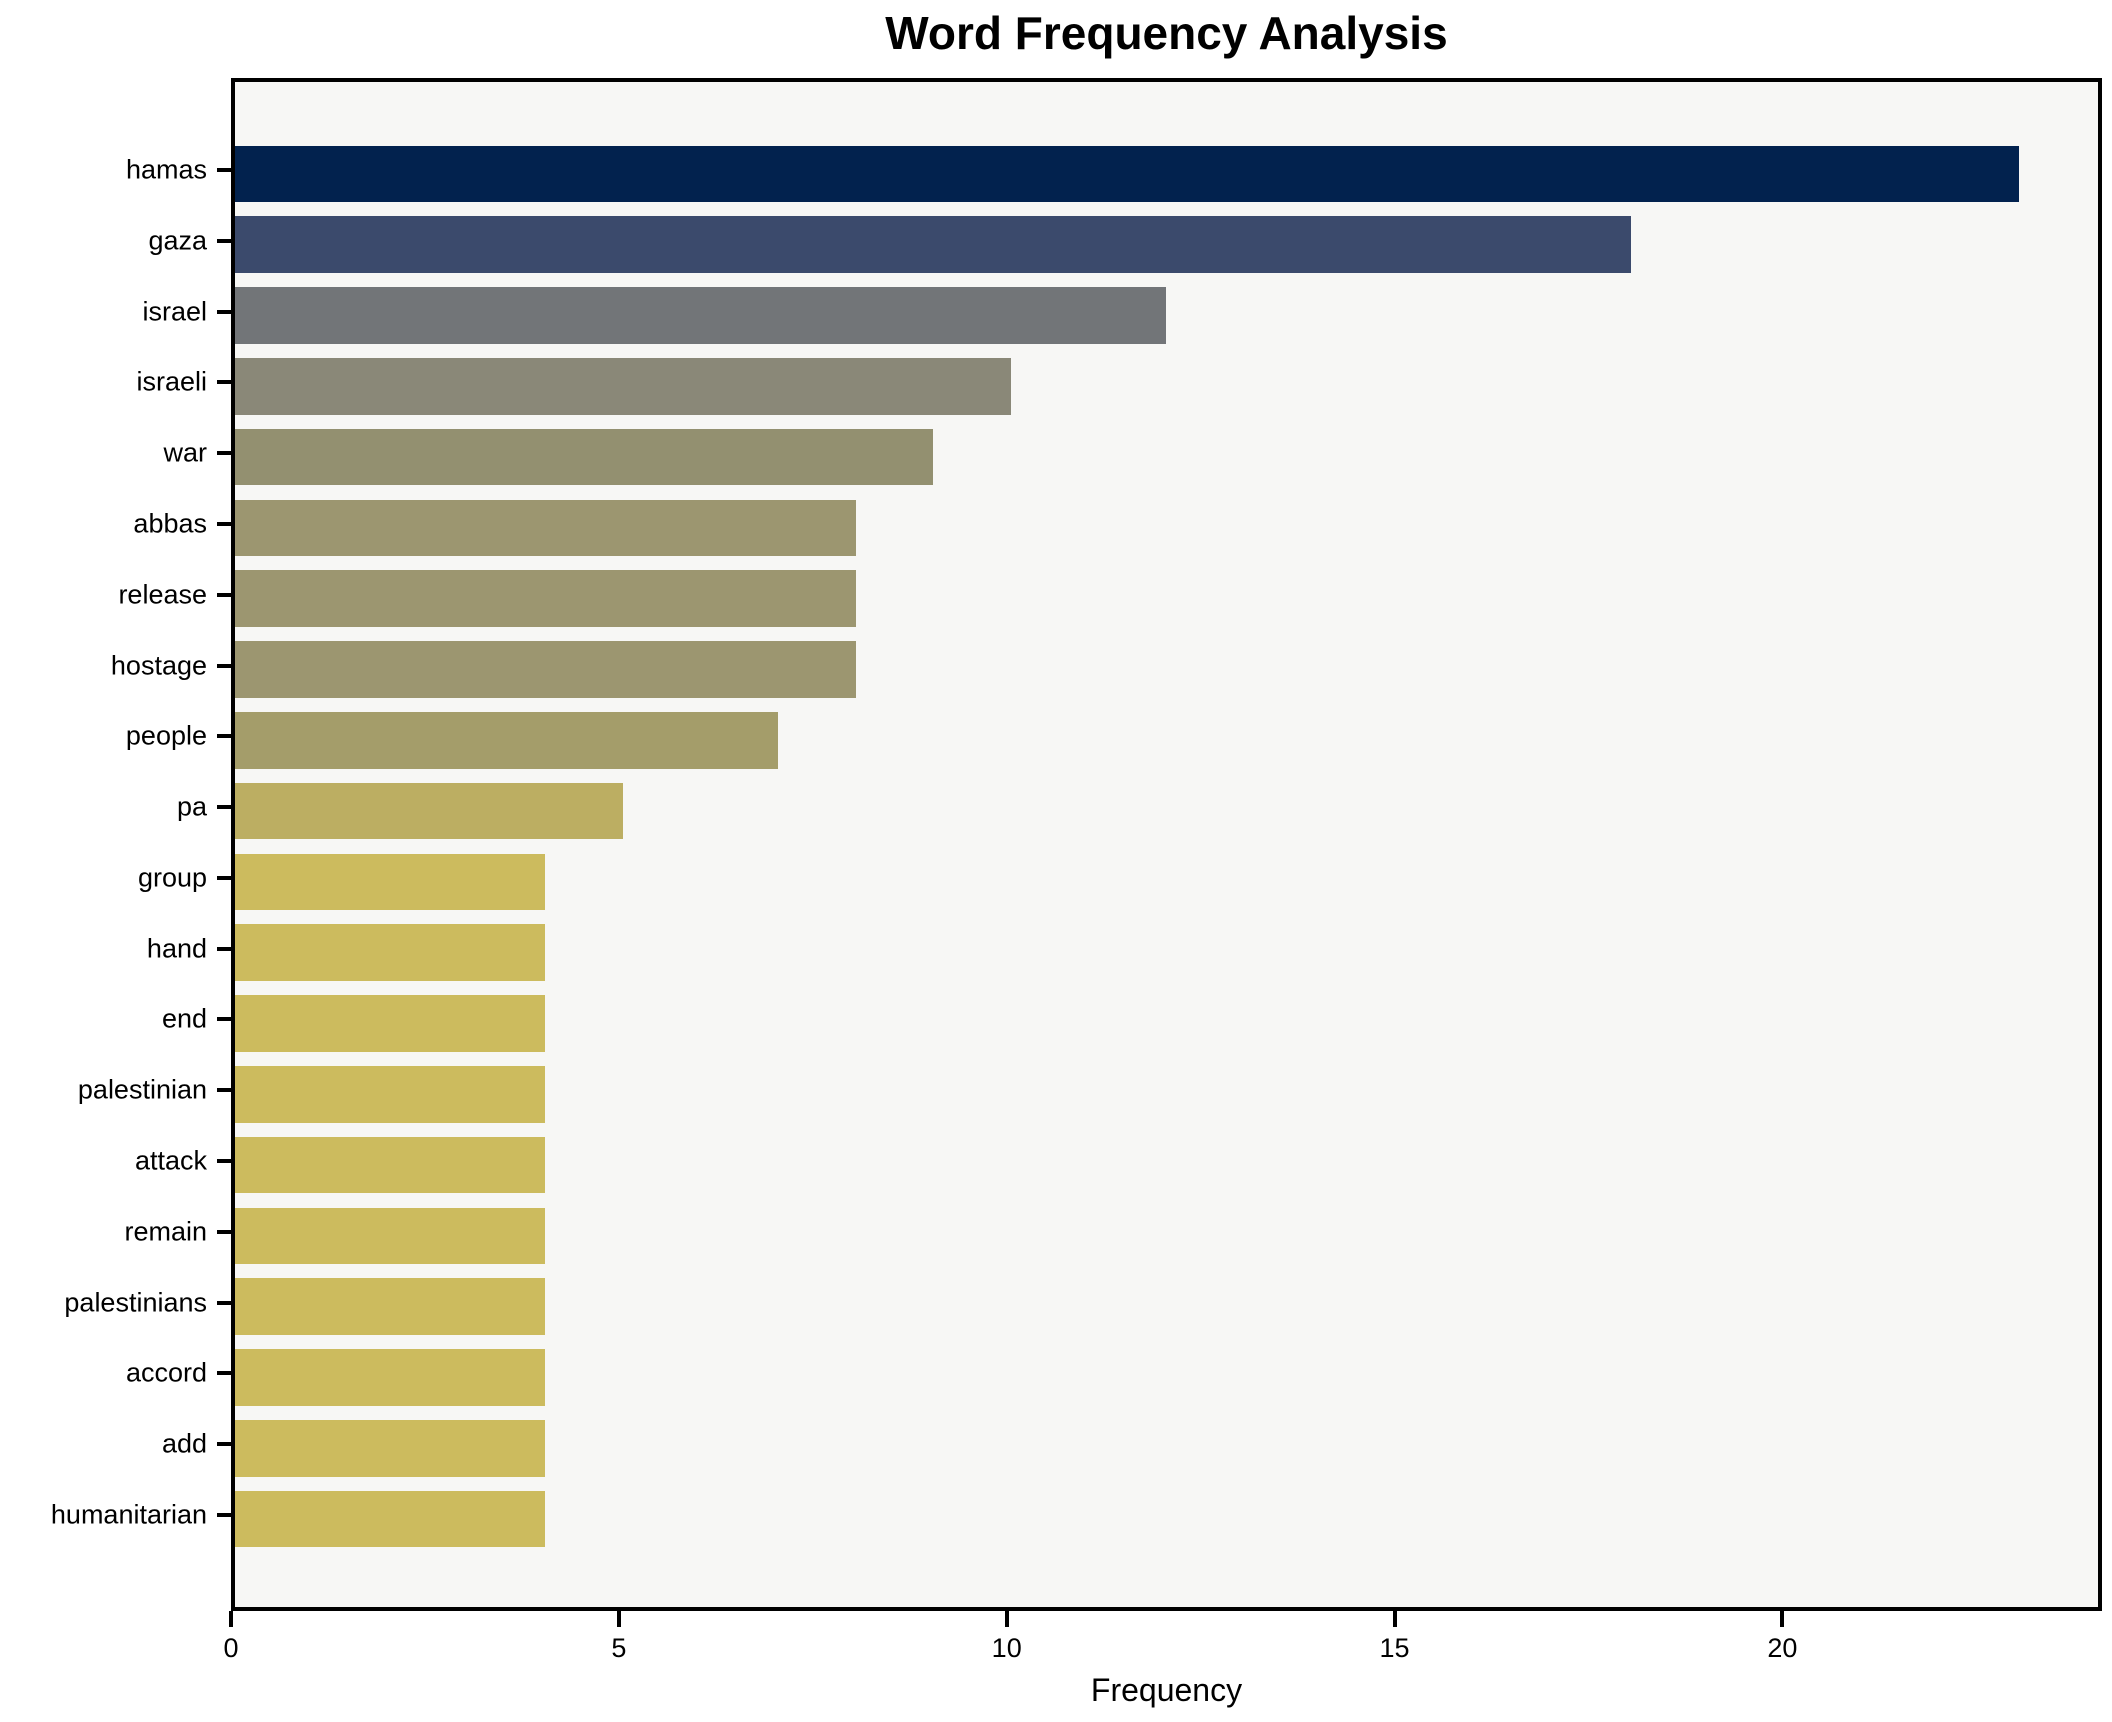  I want to click on bar-pa, so click(429, 811).